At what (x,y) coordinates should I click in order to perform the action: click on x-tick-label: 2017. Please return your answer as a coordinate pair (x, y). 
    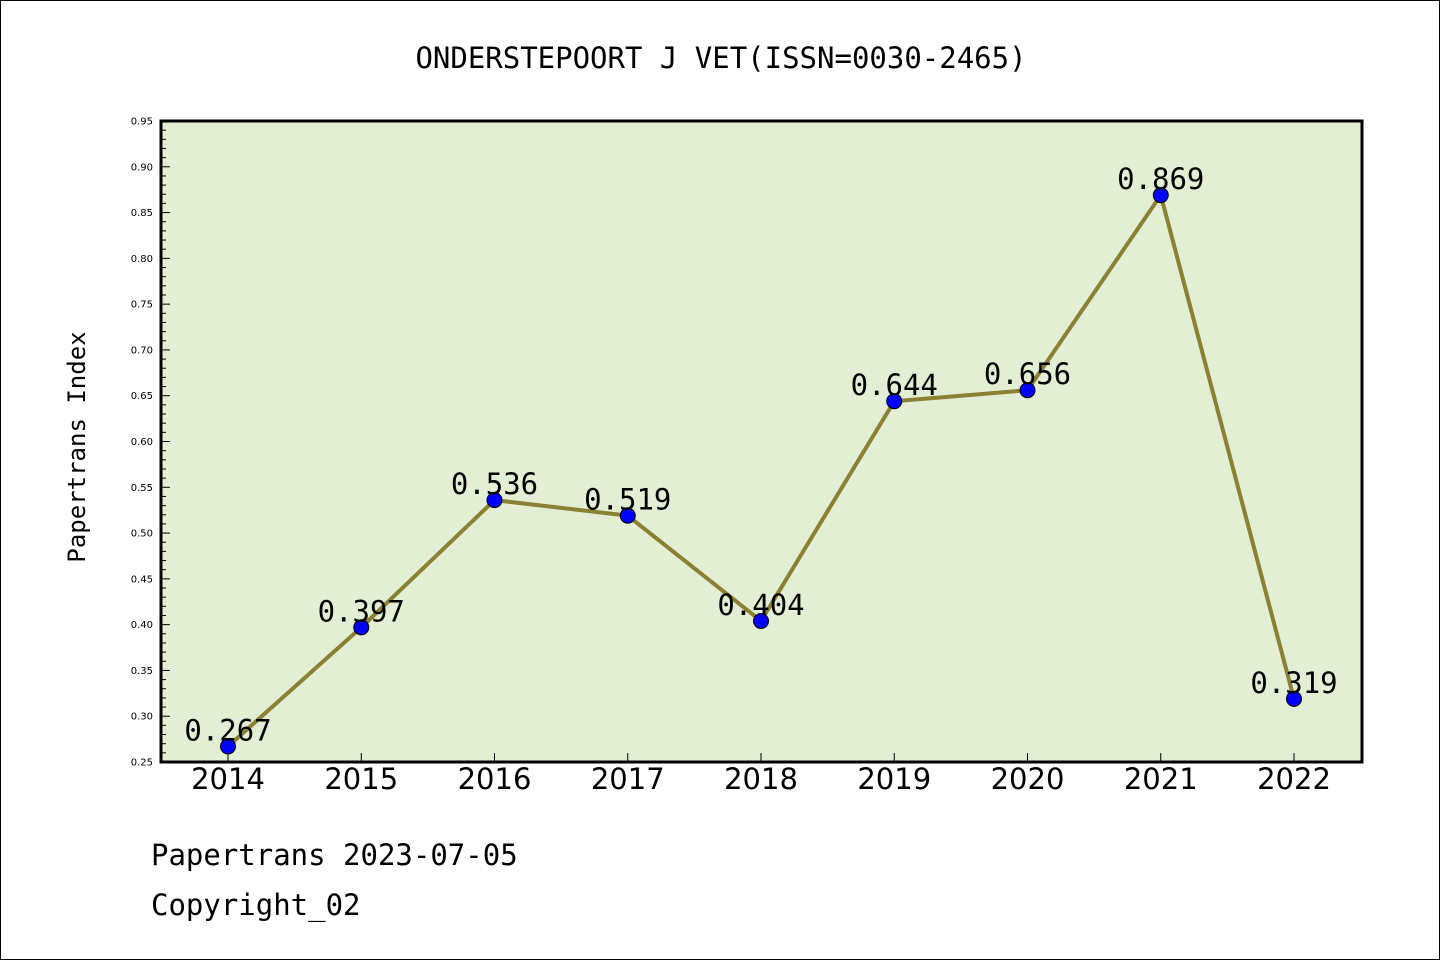
    Looking at the image, I should click on (628, 779).